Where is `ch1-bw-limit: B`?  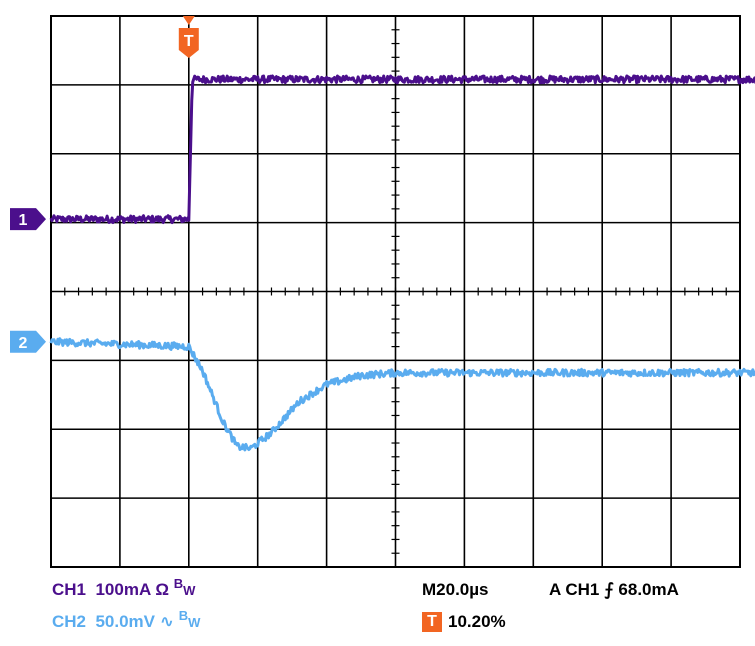
ch1-bw-limit: B is located at coordinates (178, 583).